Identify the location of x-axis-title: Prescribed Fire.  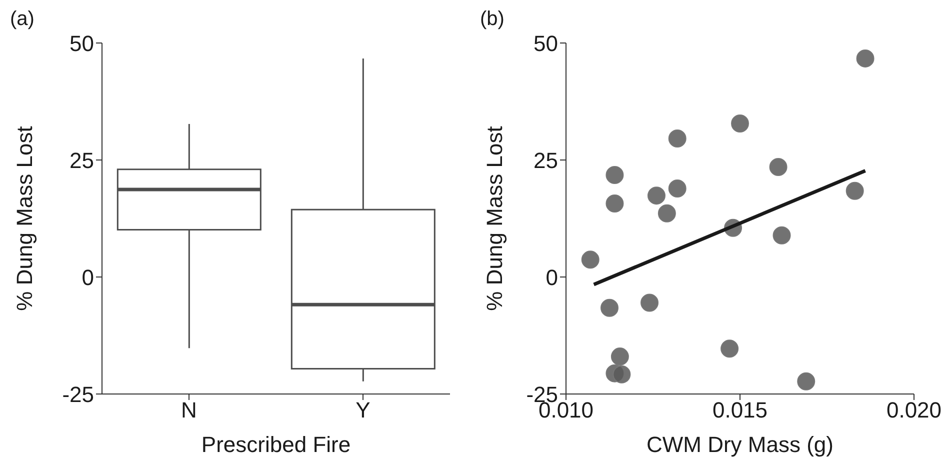
(276, 444).